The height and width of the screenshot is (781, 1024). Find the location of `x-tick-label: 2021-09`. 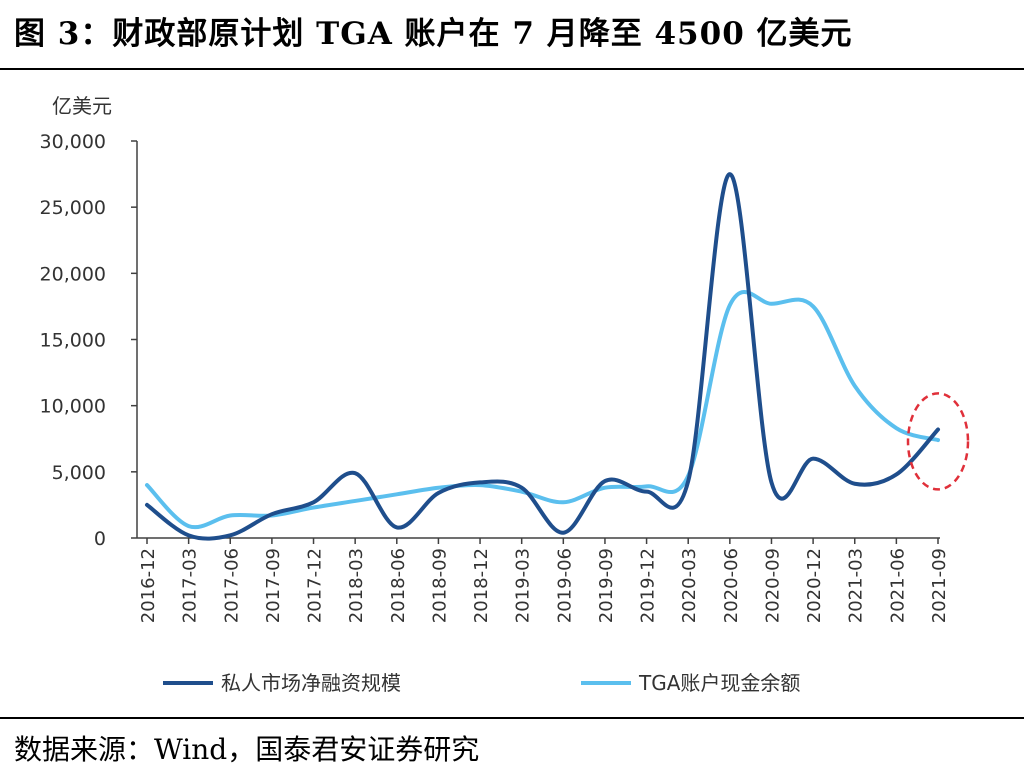

x-tick-label: 2021-09 is located at coordinates (939, 585).